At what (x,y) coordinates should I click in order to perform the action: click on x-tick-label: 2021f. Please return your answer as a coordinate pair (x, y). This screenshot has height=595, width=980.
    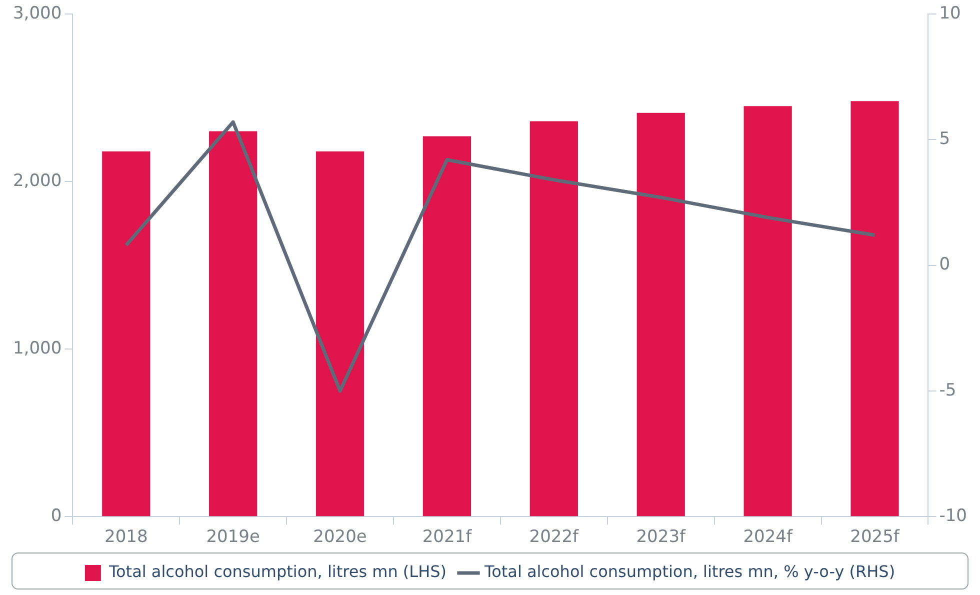
    Looking at the image, I should click on (447, 537).